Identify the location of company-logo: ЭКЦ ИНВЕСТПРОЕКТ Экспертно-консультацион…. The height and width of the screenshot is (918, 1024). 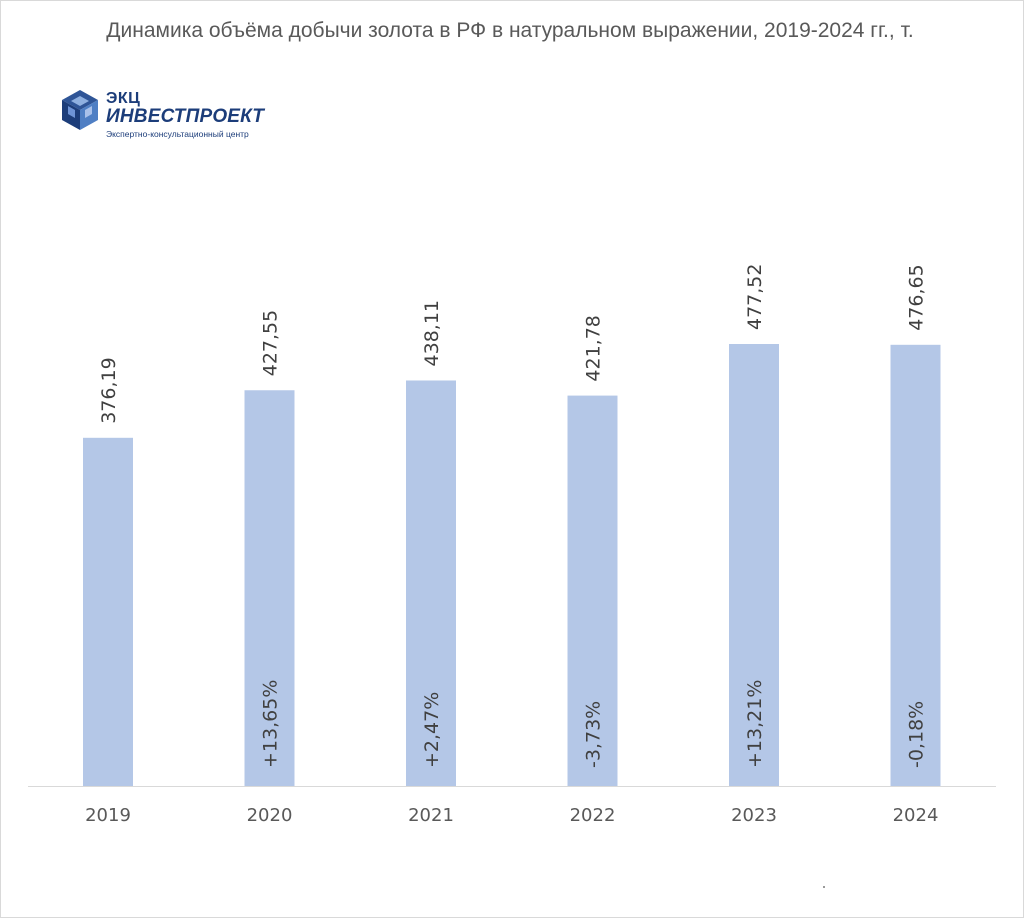
(180, 116).